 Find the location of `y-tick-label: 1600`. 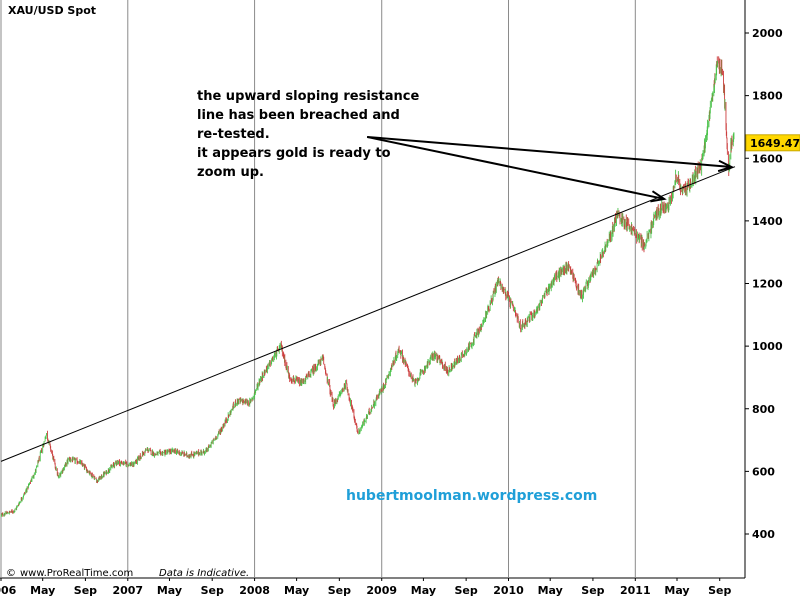

y-tick-label: 1600 is located at coordinates (767, 158).